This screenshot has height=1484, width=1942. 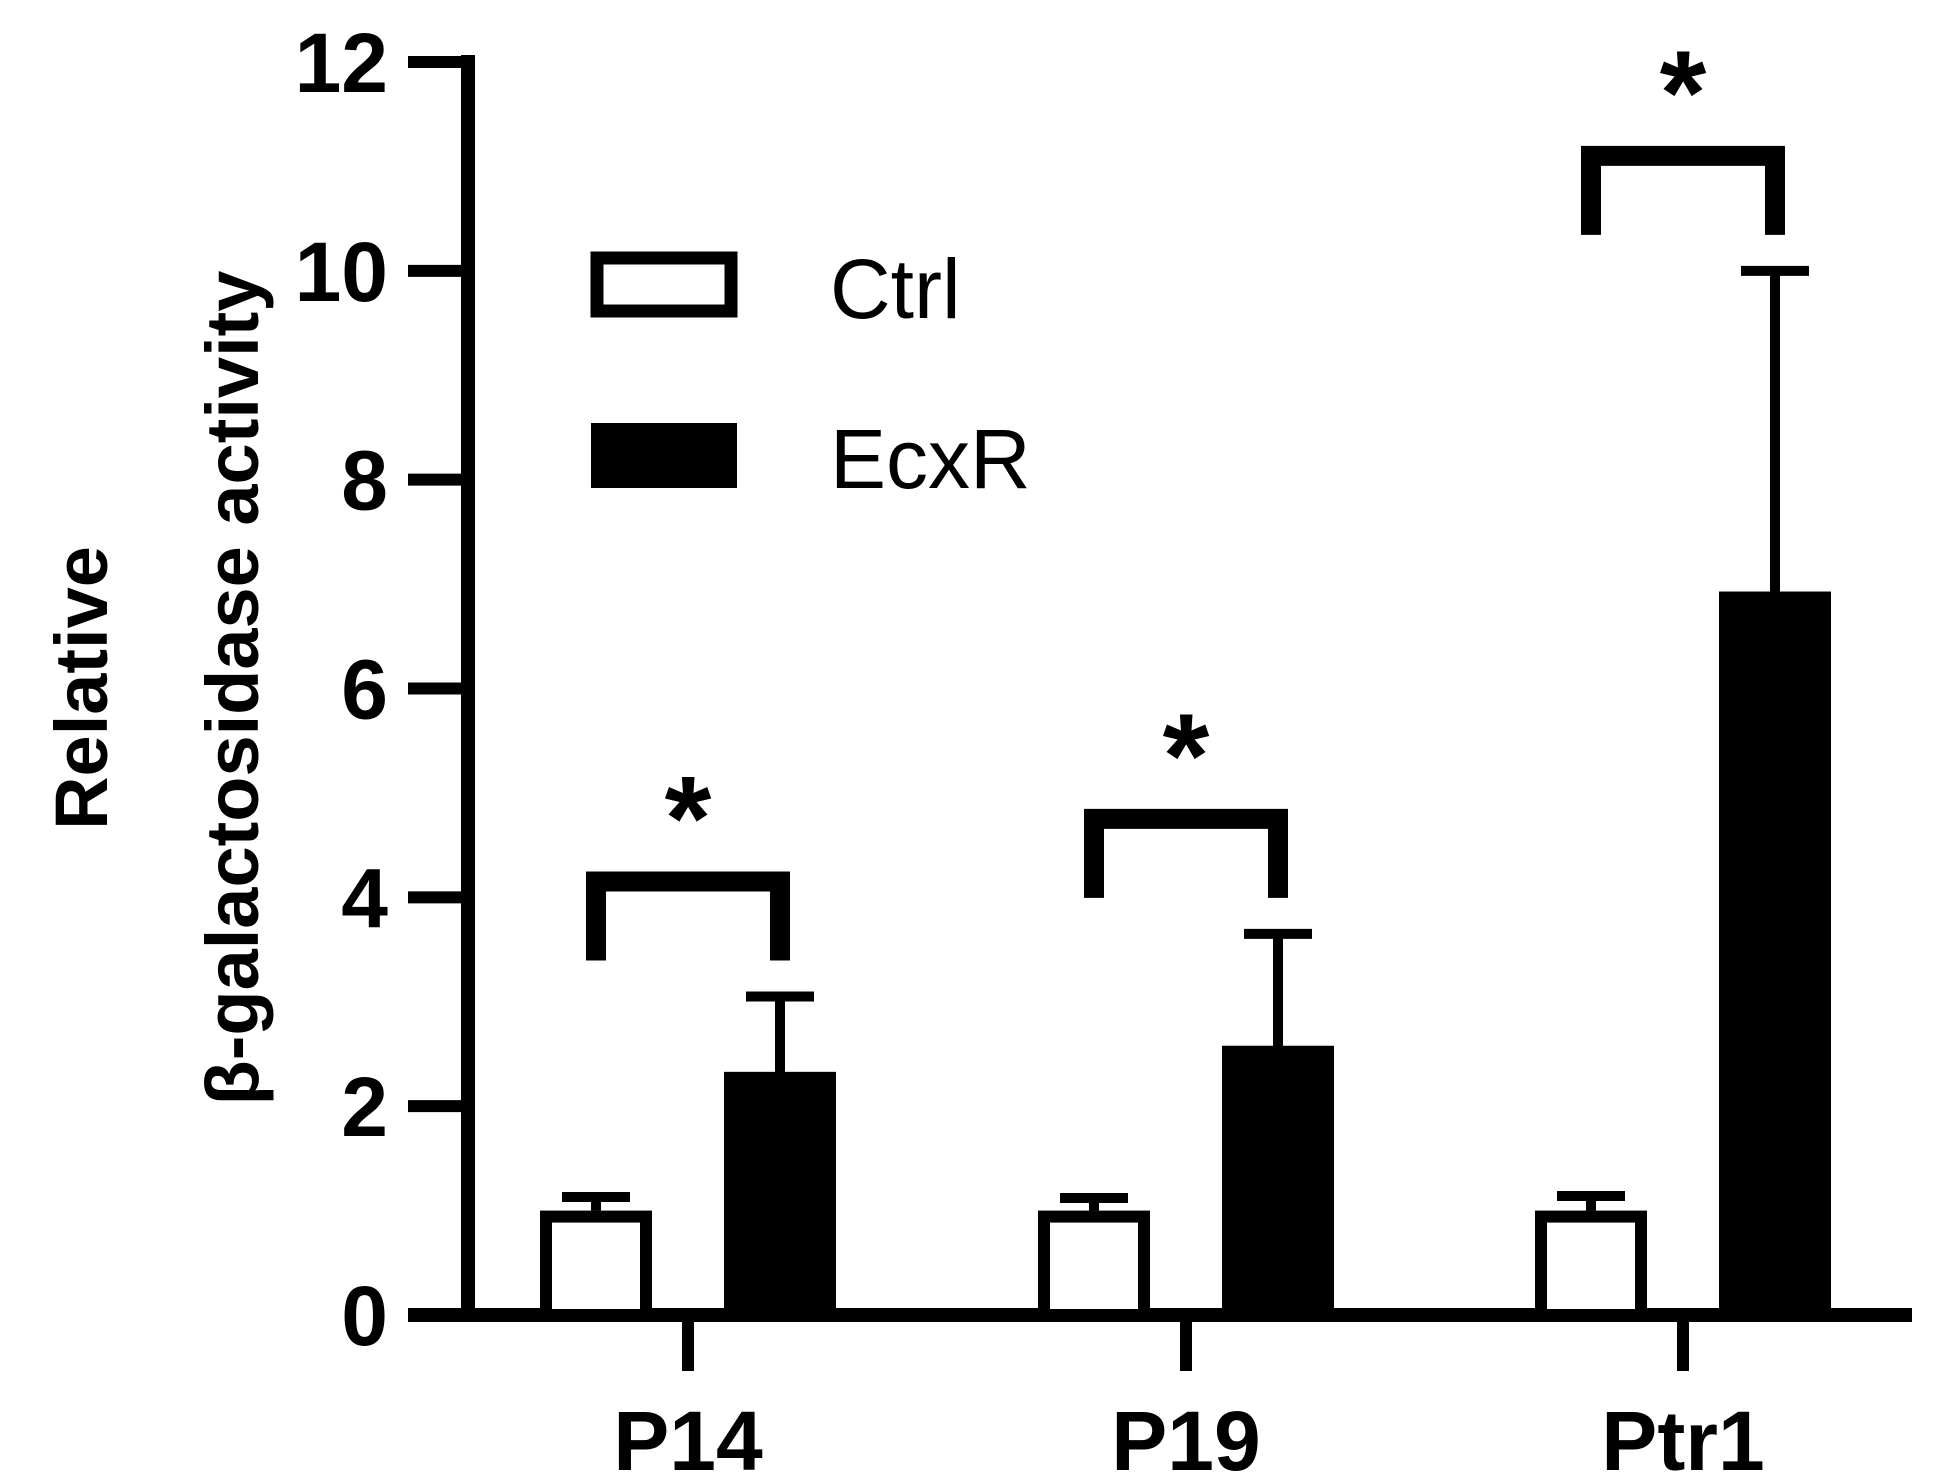 I want to click on y-axis-title-line: β-galactosidase activity, so click(x=232, y=688).